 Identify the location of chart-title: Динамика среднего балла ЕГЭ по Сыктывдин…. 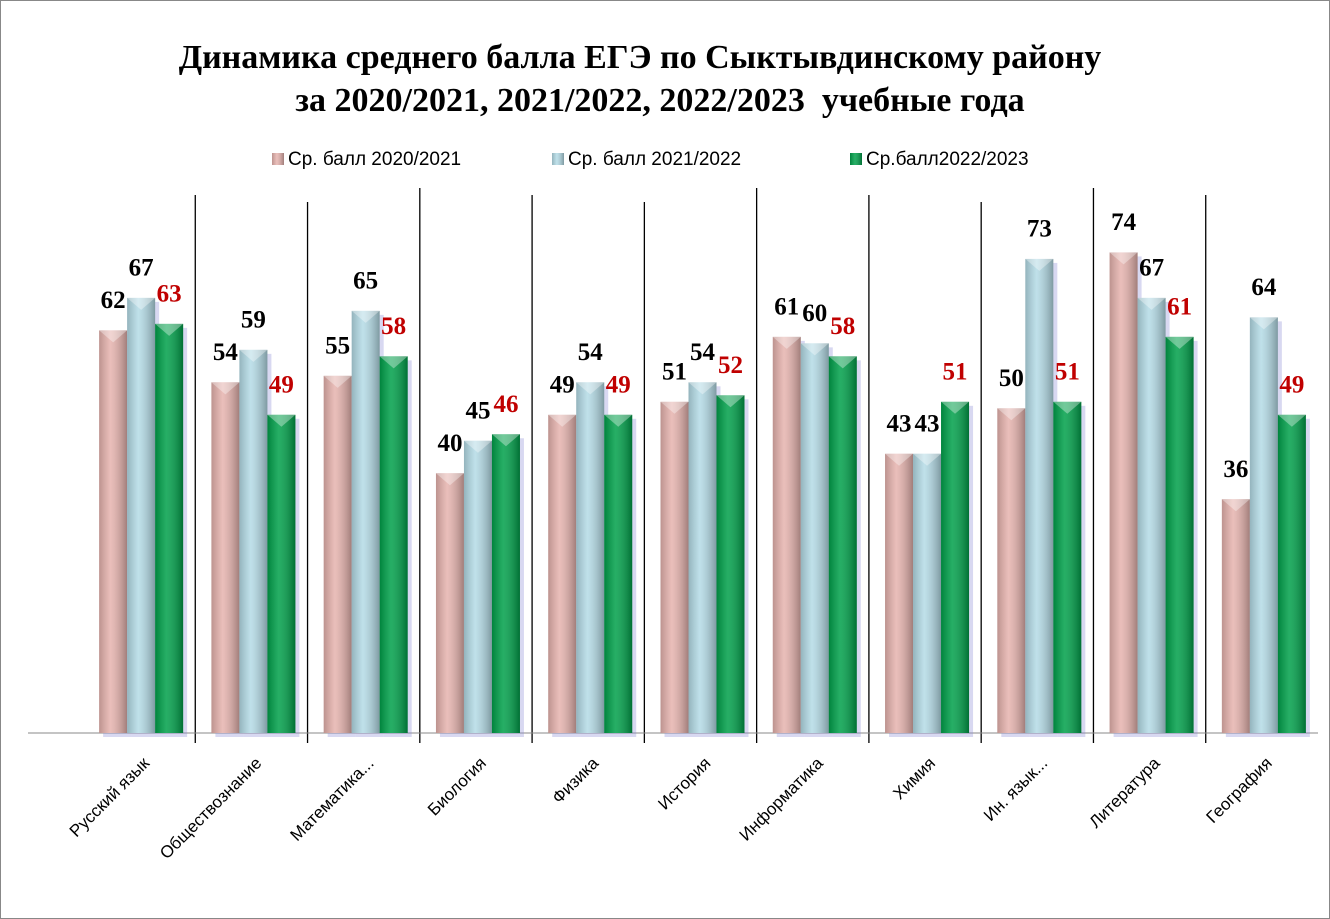
(640, 57).